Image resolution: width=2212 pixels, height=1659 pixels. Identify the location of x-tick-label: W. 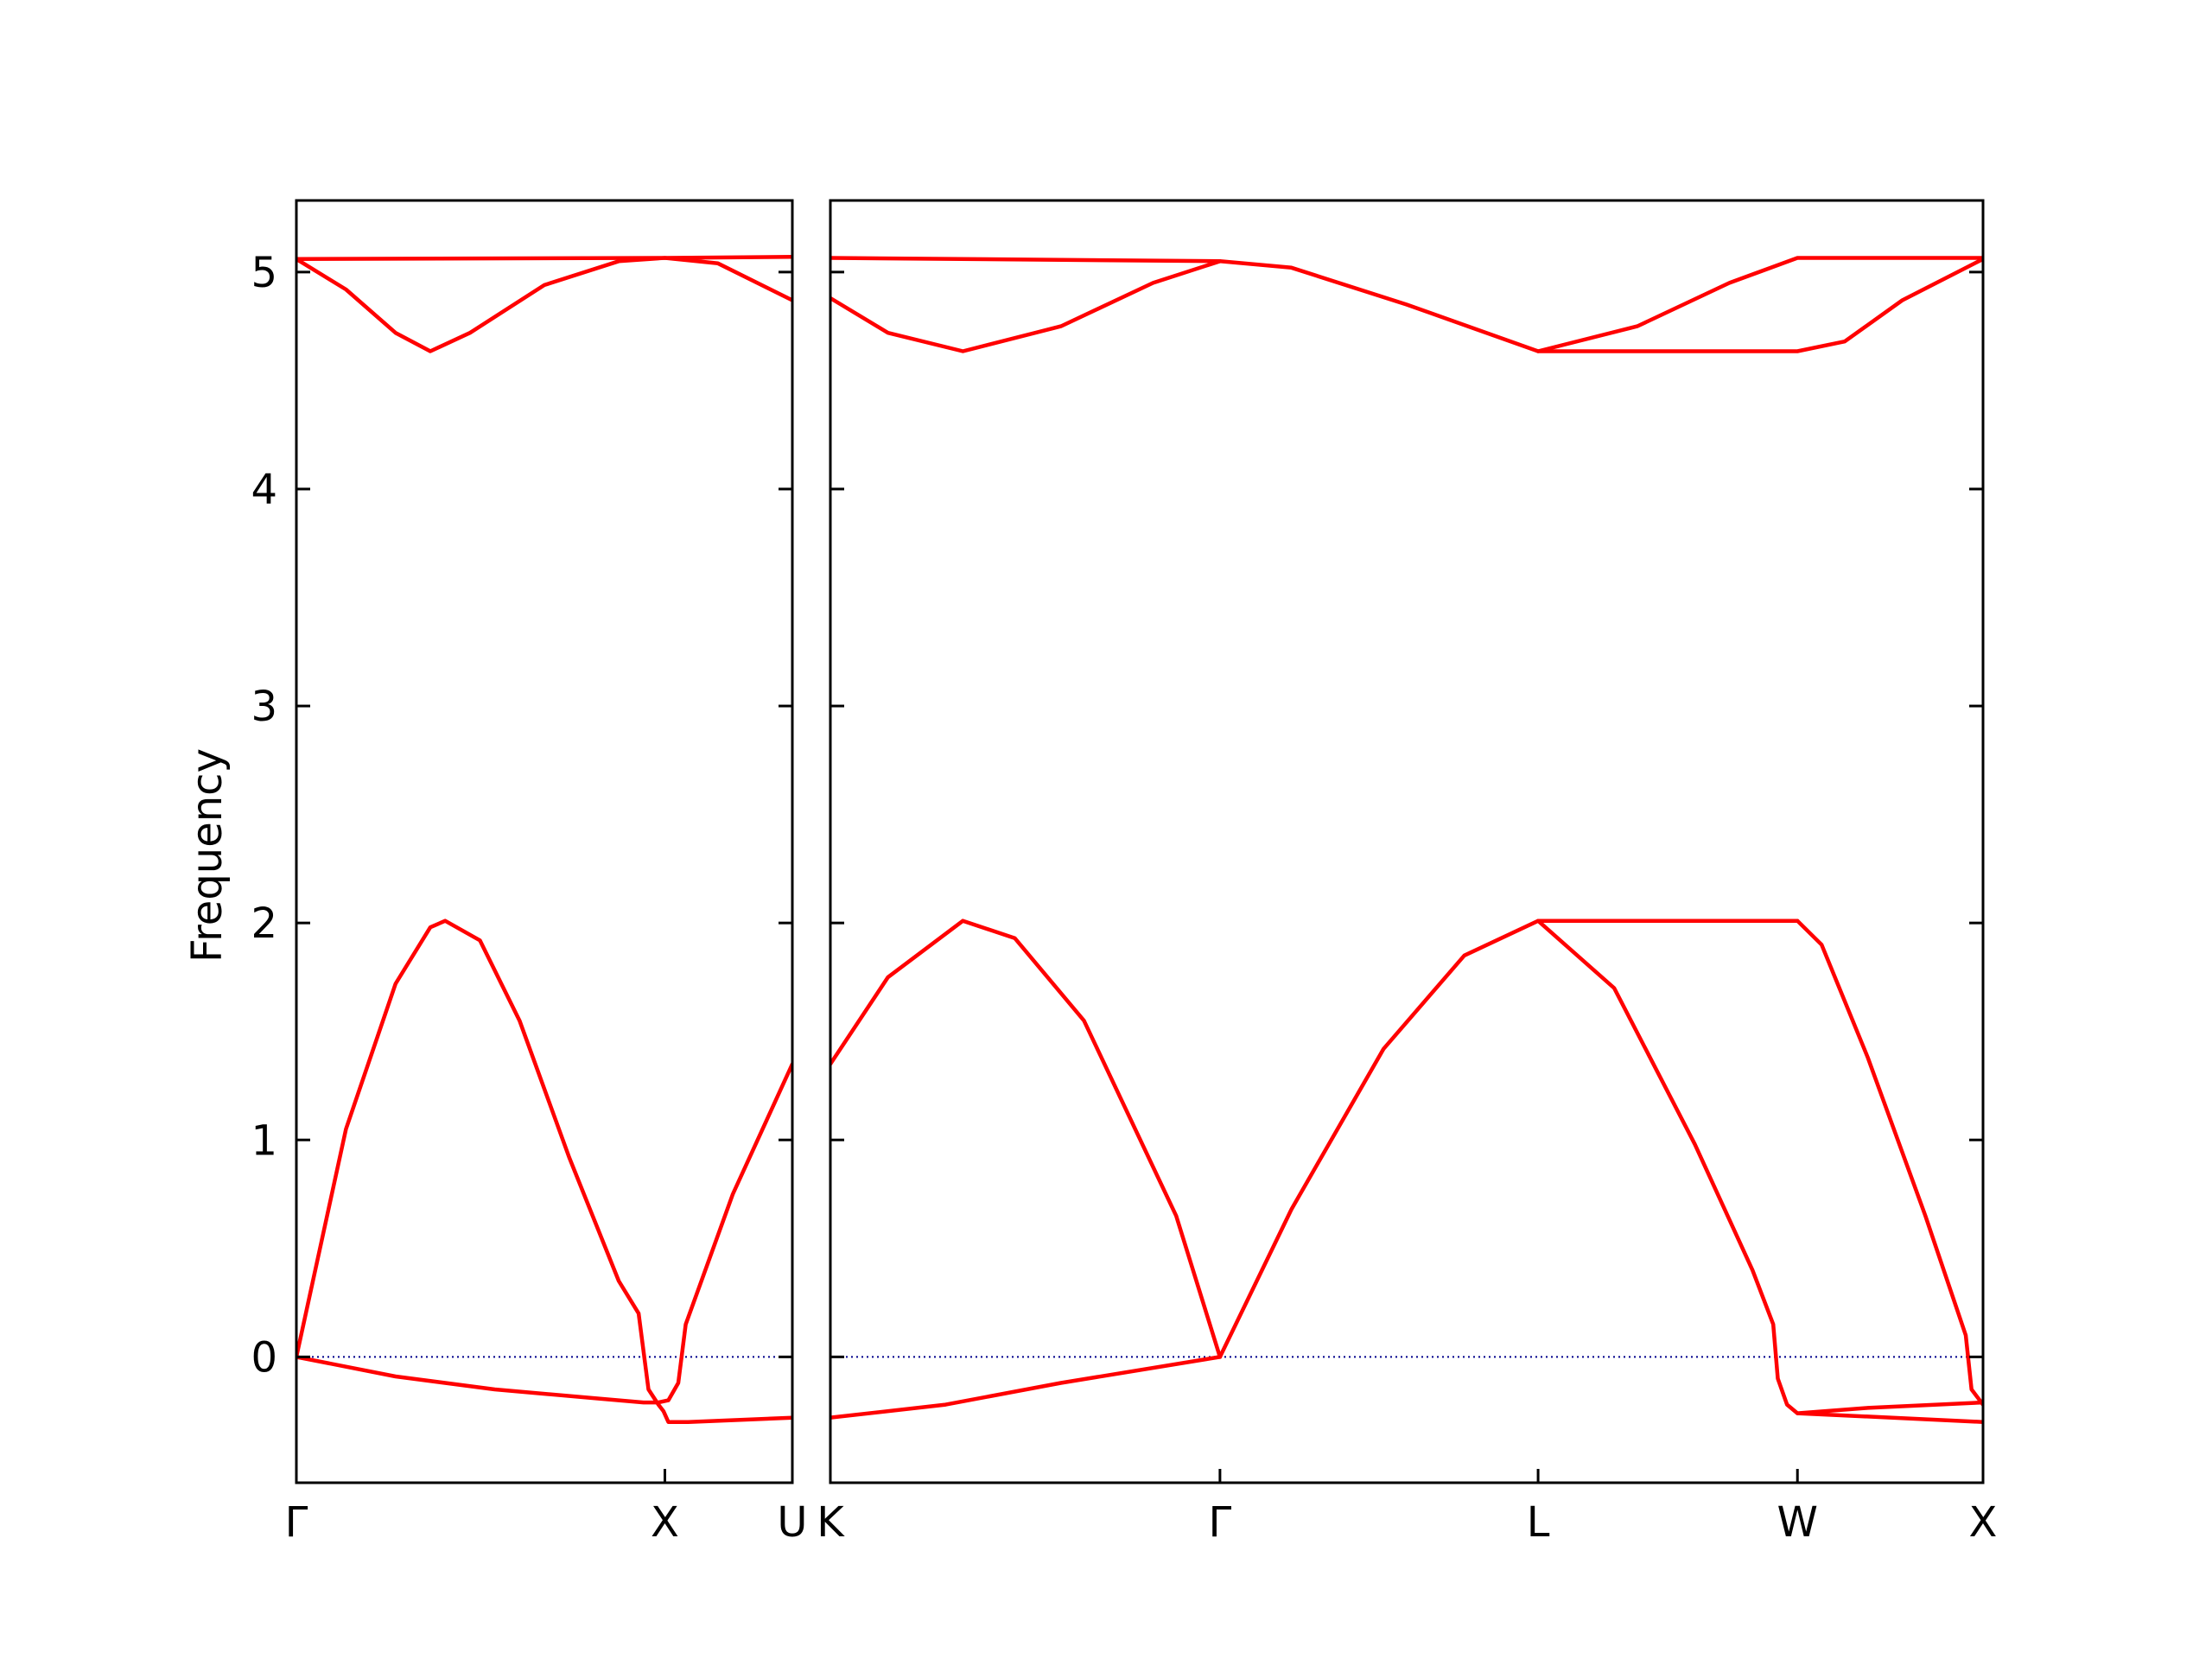
(1797, 1522).